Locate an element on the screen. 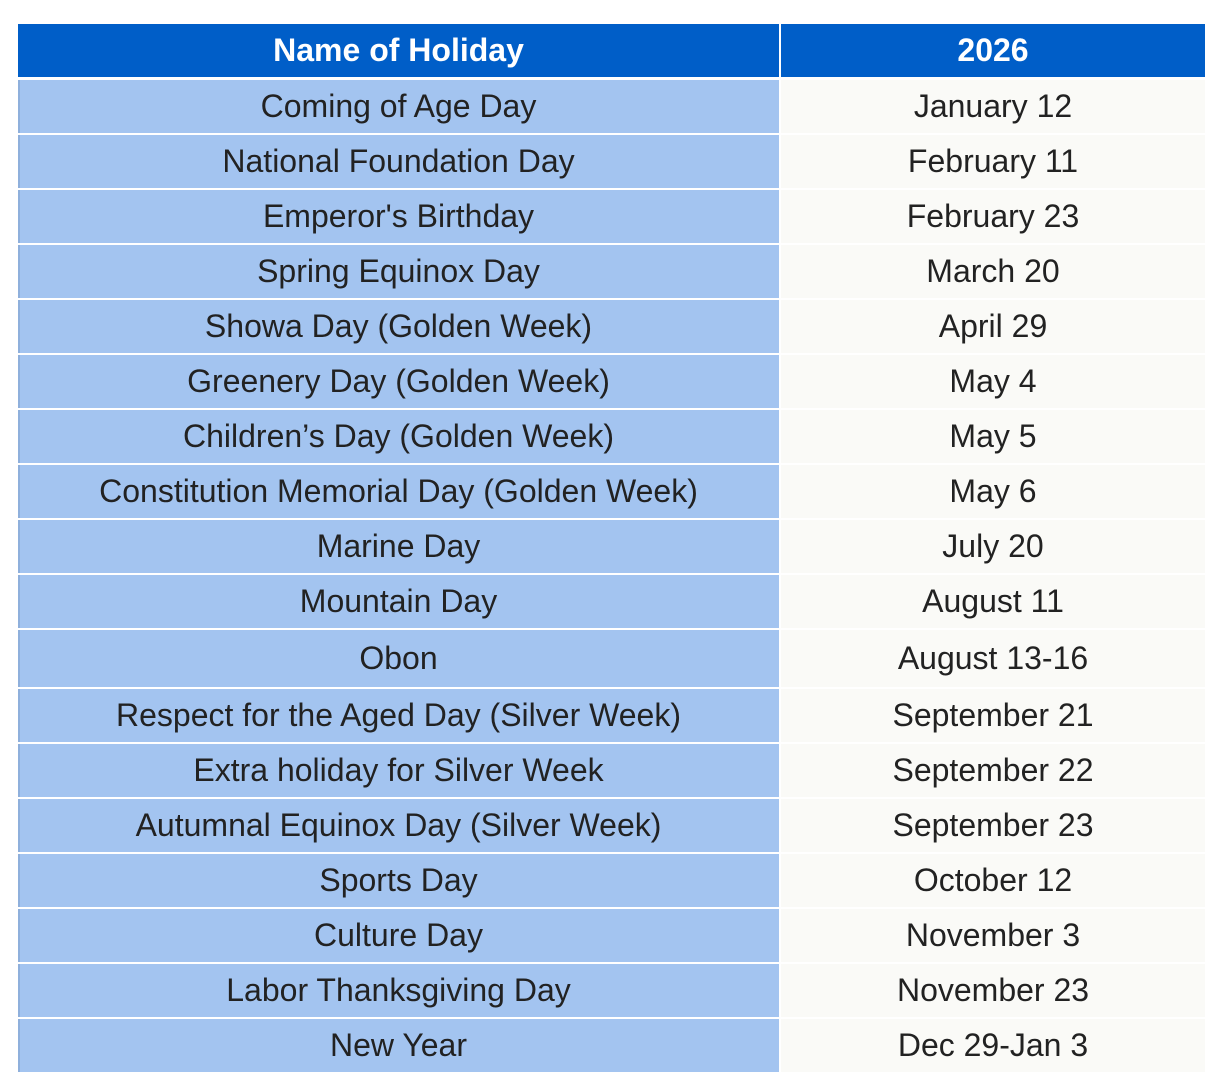  holiday-date-cell: July 20 is located at coordinates (993, 547).